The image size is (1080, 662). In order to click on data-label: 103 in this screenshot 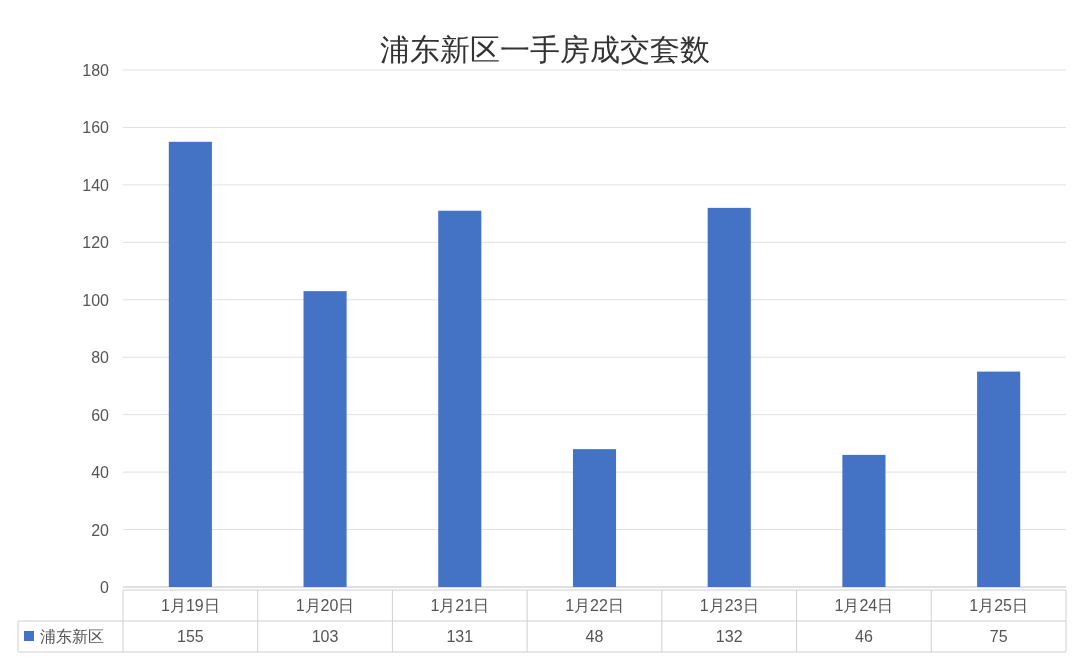, I will do `click(325, 636)`.